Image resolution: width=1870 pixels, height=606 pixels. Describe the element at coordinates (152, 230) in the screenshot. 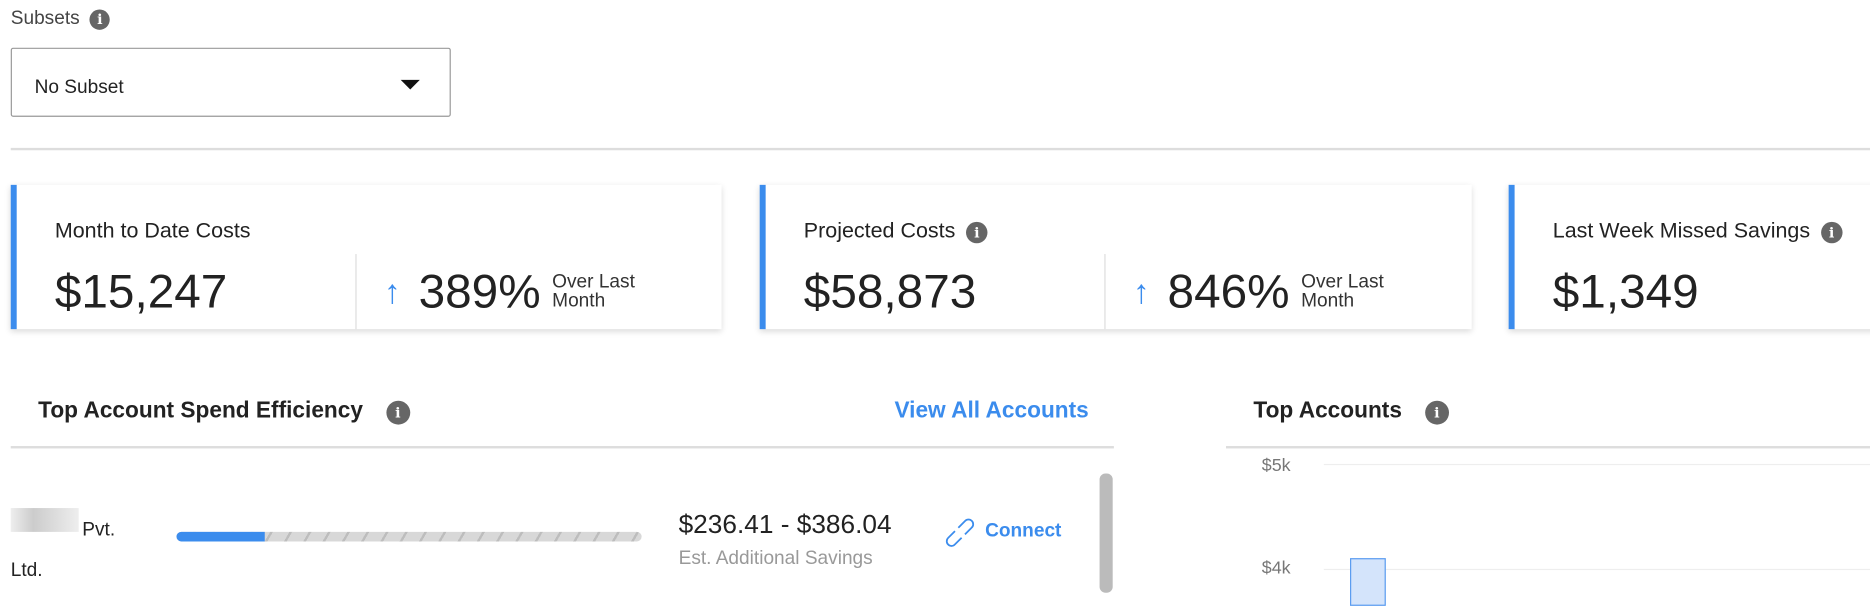

I see `card-title: Month to Date Costs` at that location.